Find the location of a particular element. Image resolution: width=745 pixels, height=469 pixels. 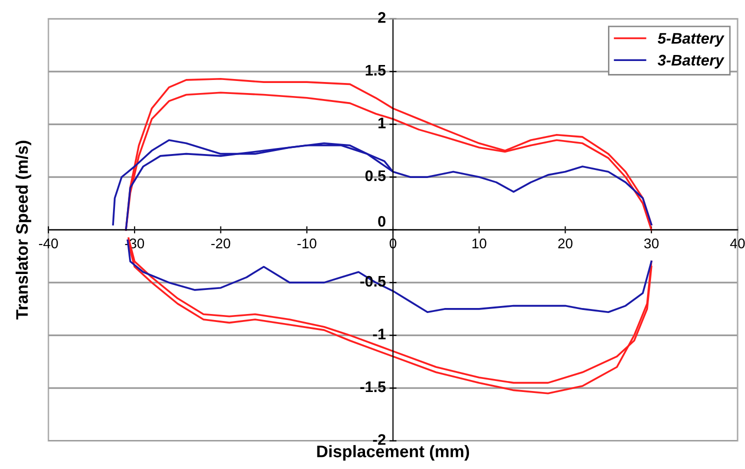

x-tick-label: -20 is located at coordinates (220, 243).